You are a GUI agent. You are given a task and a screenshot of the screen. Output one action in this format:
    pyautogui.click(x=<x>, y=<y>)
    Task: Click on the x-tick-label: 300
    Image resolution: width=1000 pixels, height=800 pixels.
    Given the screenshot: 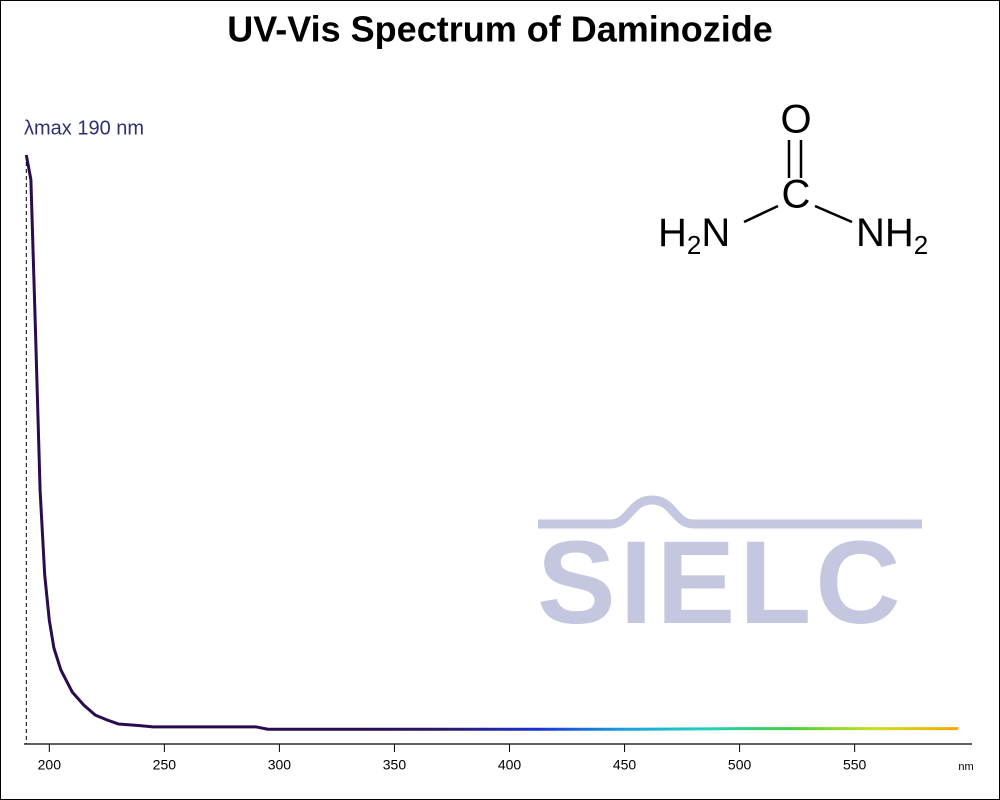 What is the action you would take?
    pyautogui.click(x=280, y=765)
    